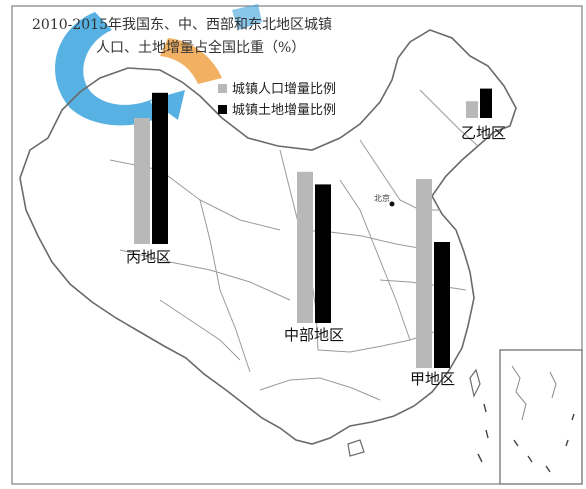 The image size is (586, 489). Describe the element at coordinates (160, 168) in the screenshot. I see `bar-bing-land` at that location.